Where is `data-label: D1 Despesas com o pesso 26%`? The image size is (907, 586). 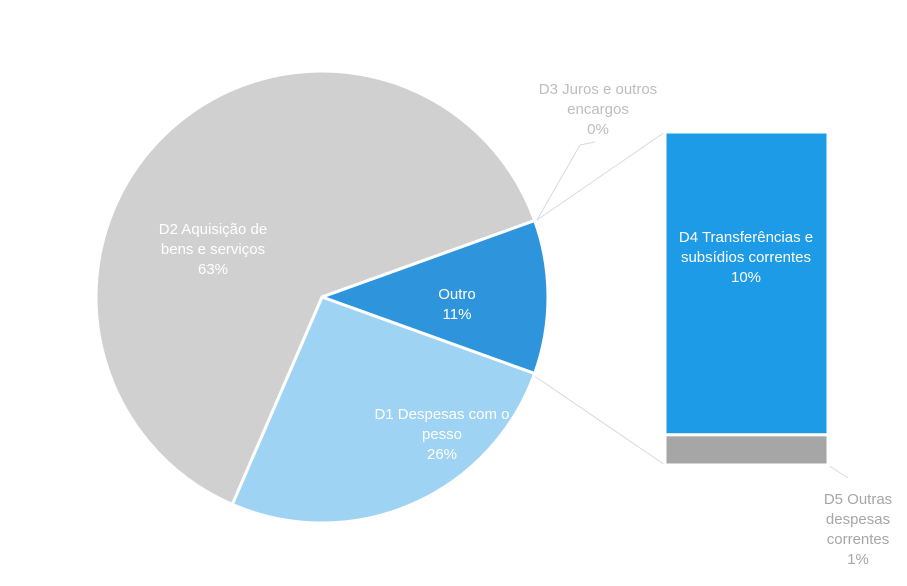 data-label: D1 Despesas com o pesso 26% is located at coordinates (442, 435).